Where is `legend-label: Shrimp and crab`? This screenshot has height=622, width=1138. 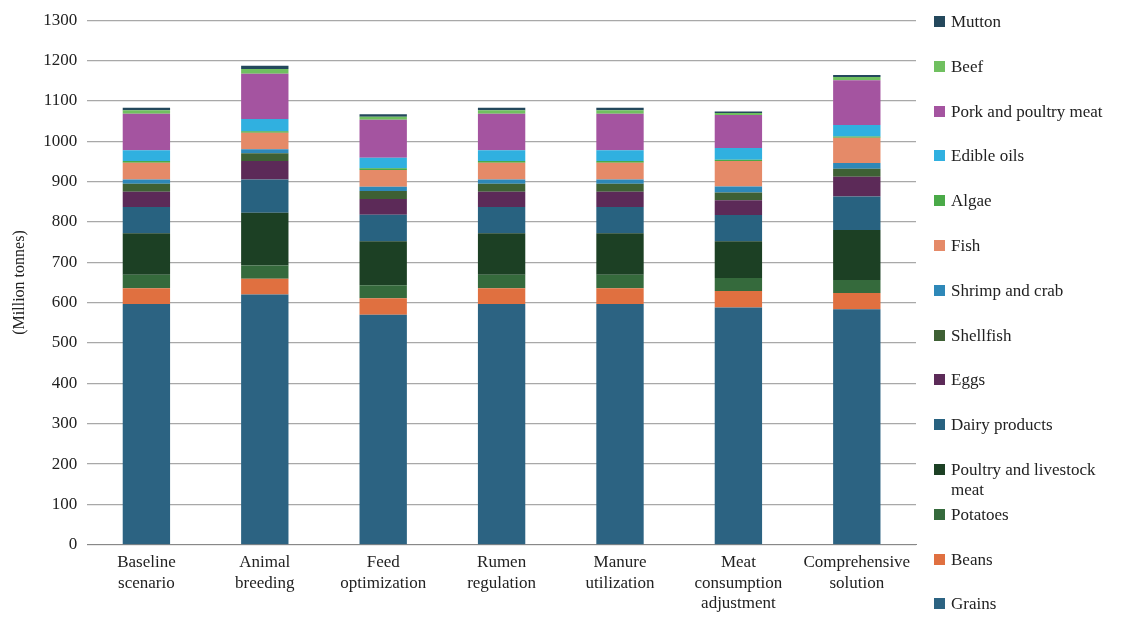 legend-label: Shrimp and crab is located at coordinates (1007, 290).